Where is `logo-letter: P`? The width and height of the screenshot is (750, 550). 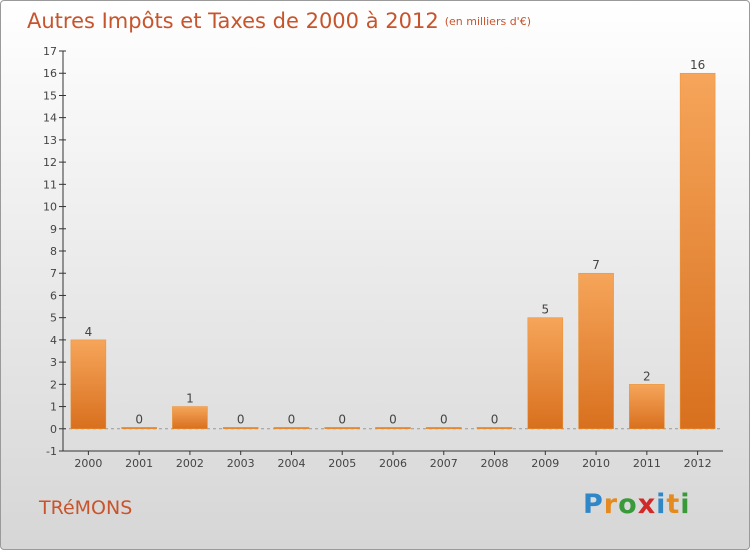 logo-letter: P is located at coordinates (593, 504).